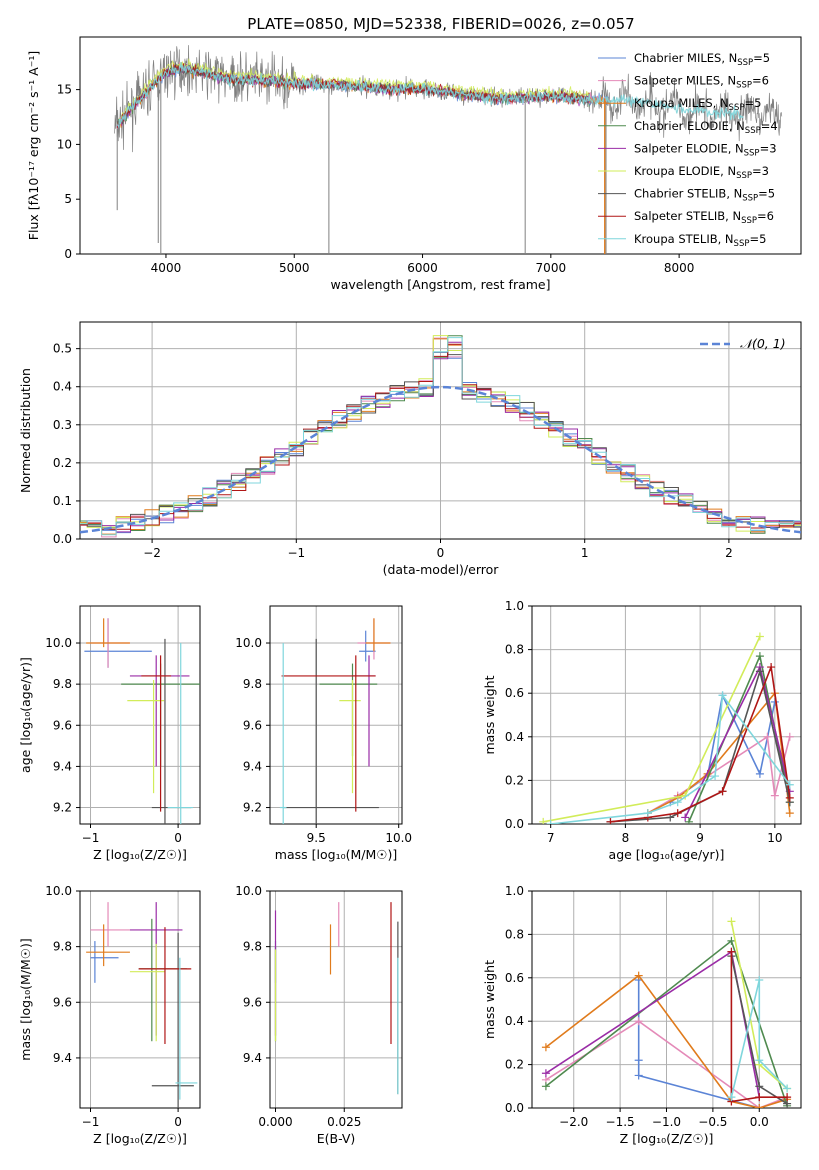 The width and height of the screenshot is (819, 1170). I want to click on y-tick-label: 9.4, so click(252, 1058).